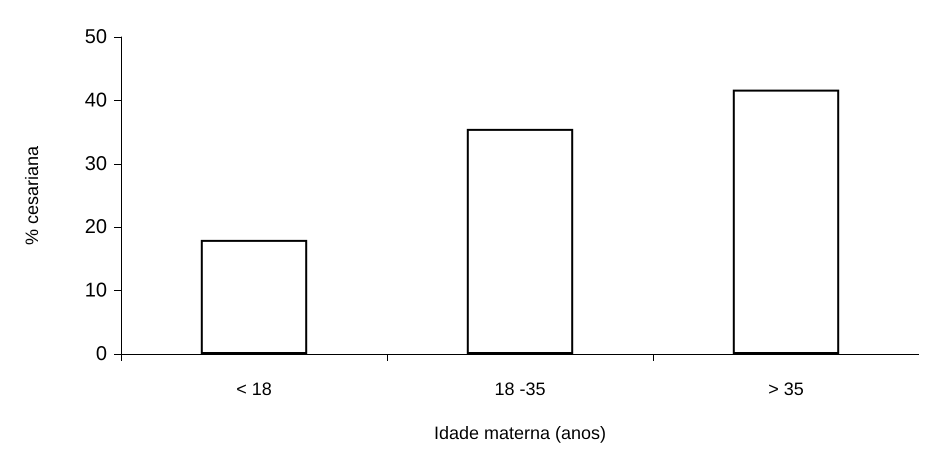  Describe the element at coordinates (254, 389) in the screenshot. I see `x-tick-label: < 18` at that location.